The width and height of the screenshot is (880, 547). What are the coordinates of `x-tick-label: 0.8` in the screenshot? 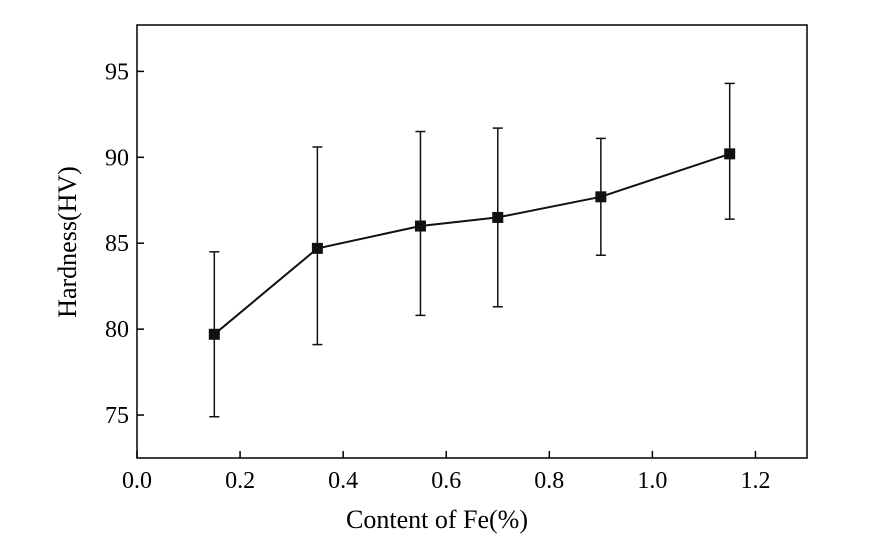 It's located at (549, 481).